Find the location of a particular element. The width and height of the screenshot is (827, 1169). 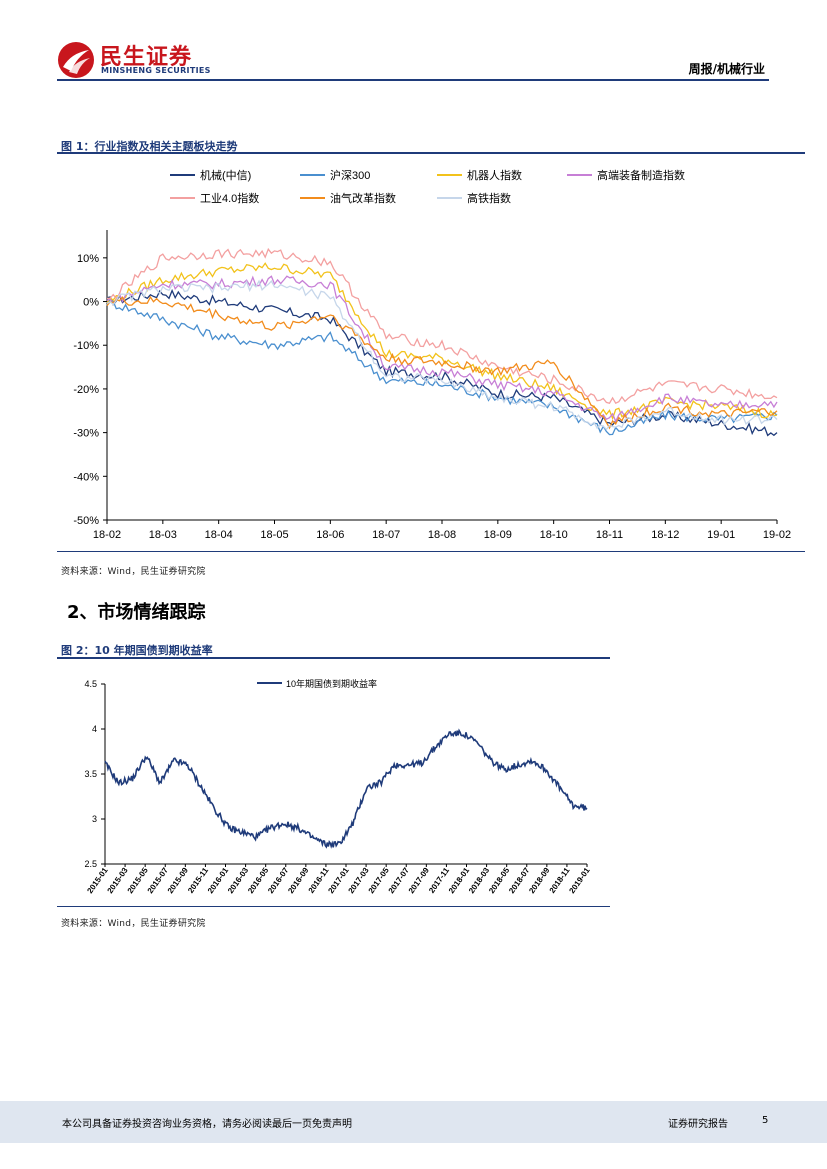

y-tick-label: 10% is located at coordinates (88, 259).